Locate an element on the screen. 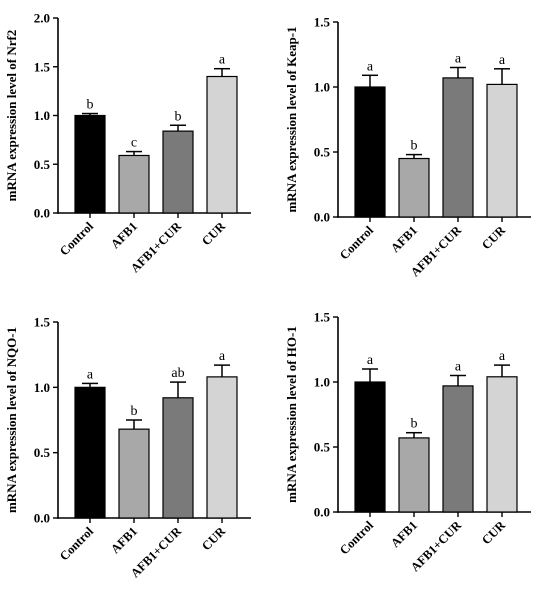  y-axis-title: mRNA expression level of Nrf2 is located at coordinates (11, 116).